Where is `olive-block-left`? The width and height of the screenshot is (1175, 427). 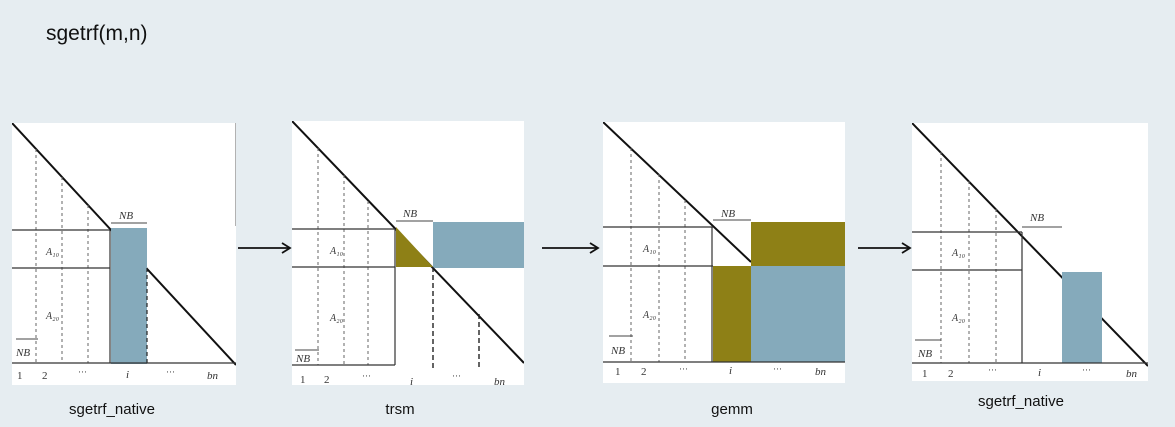 olive-block-left is located at coordinates (732, 314).